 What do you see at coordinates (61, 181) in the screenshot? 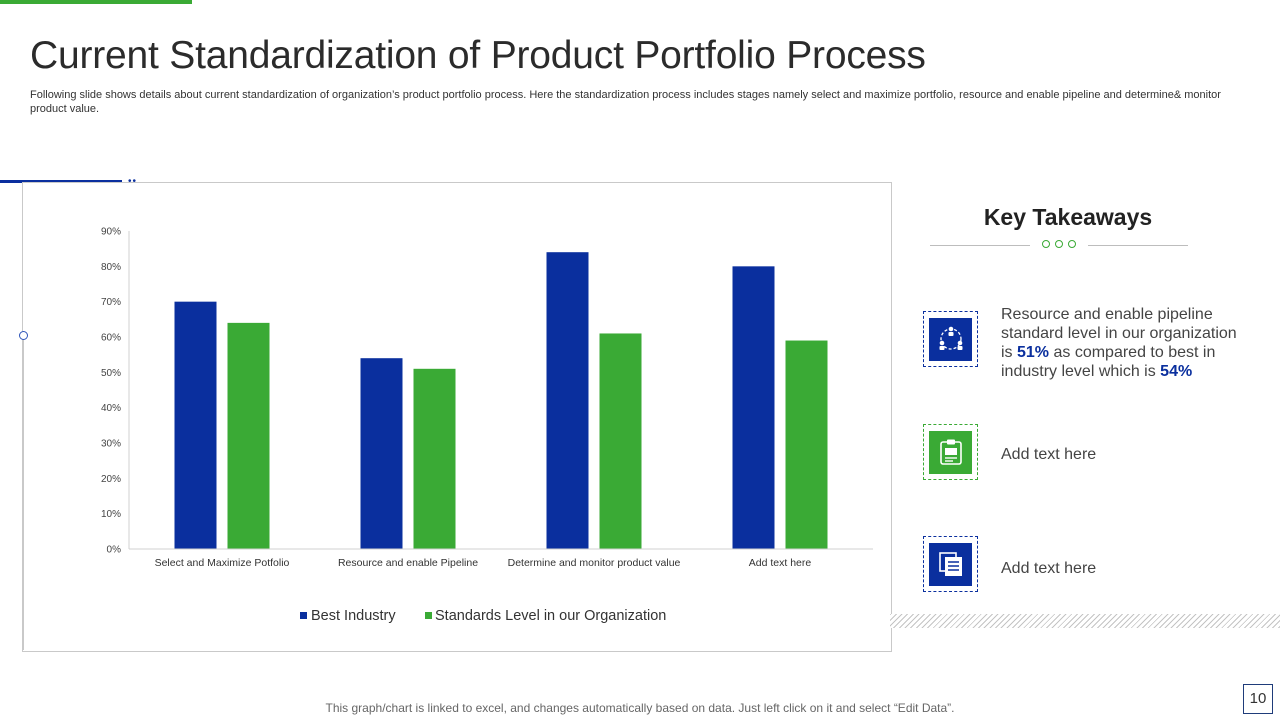
I see `decorative-line` at bounding box center [61, 181].